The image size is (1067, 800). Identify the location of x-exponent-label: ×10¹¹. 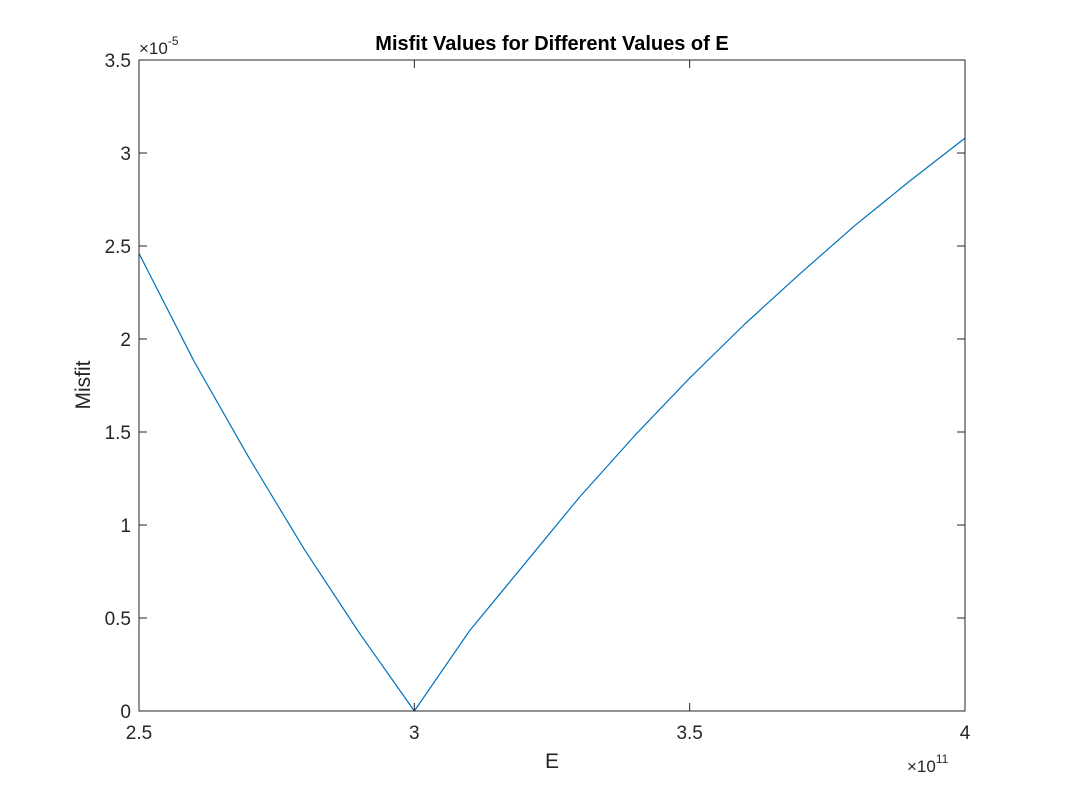
(928, 764).